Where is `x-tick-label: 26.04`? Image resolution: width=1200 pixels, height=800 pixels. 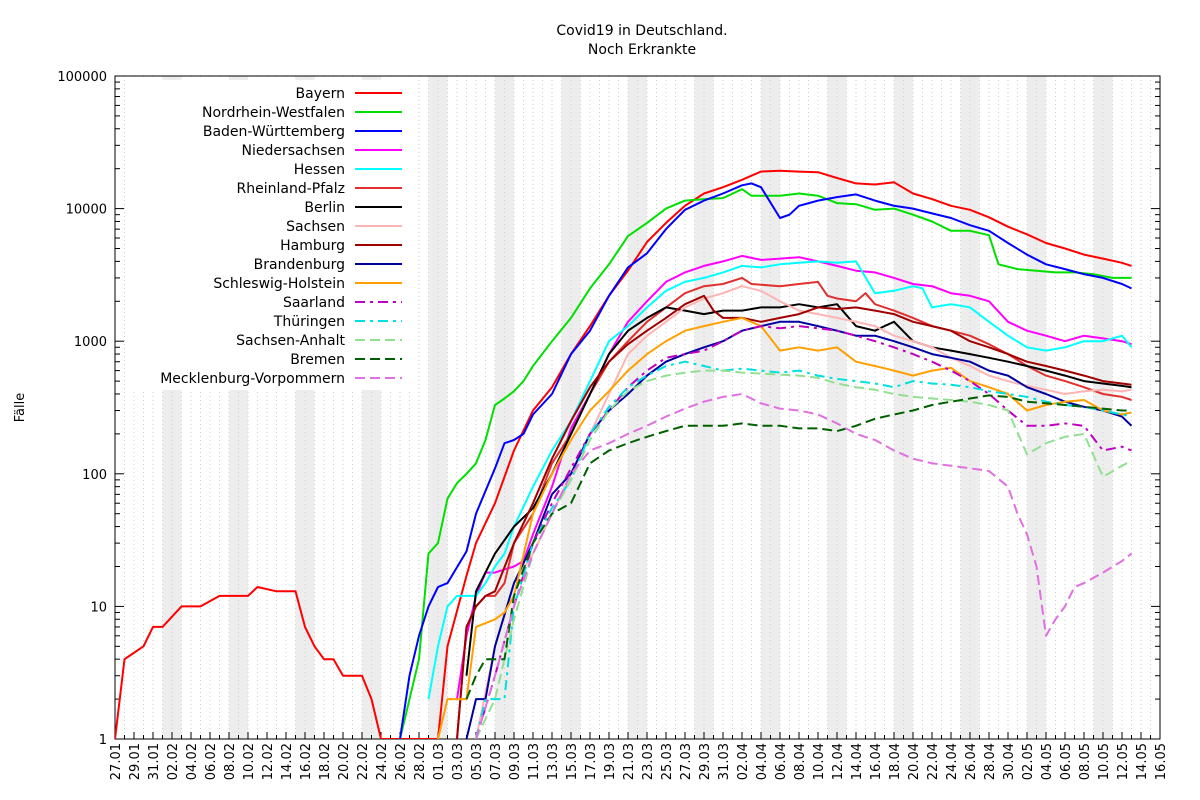 x-tick-label: 26.04 is located at coordinates (971, 761).